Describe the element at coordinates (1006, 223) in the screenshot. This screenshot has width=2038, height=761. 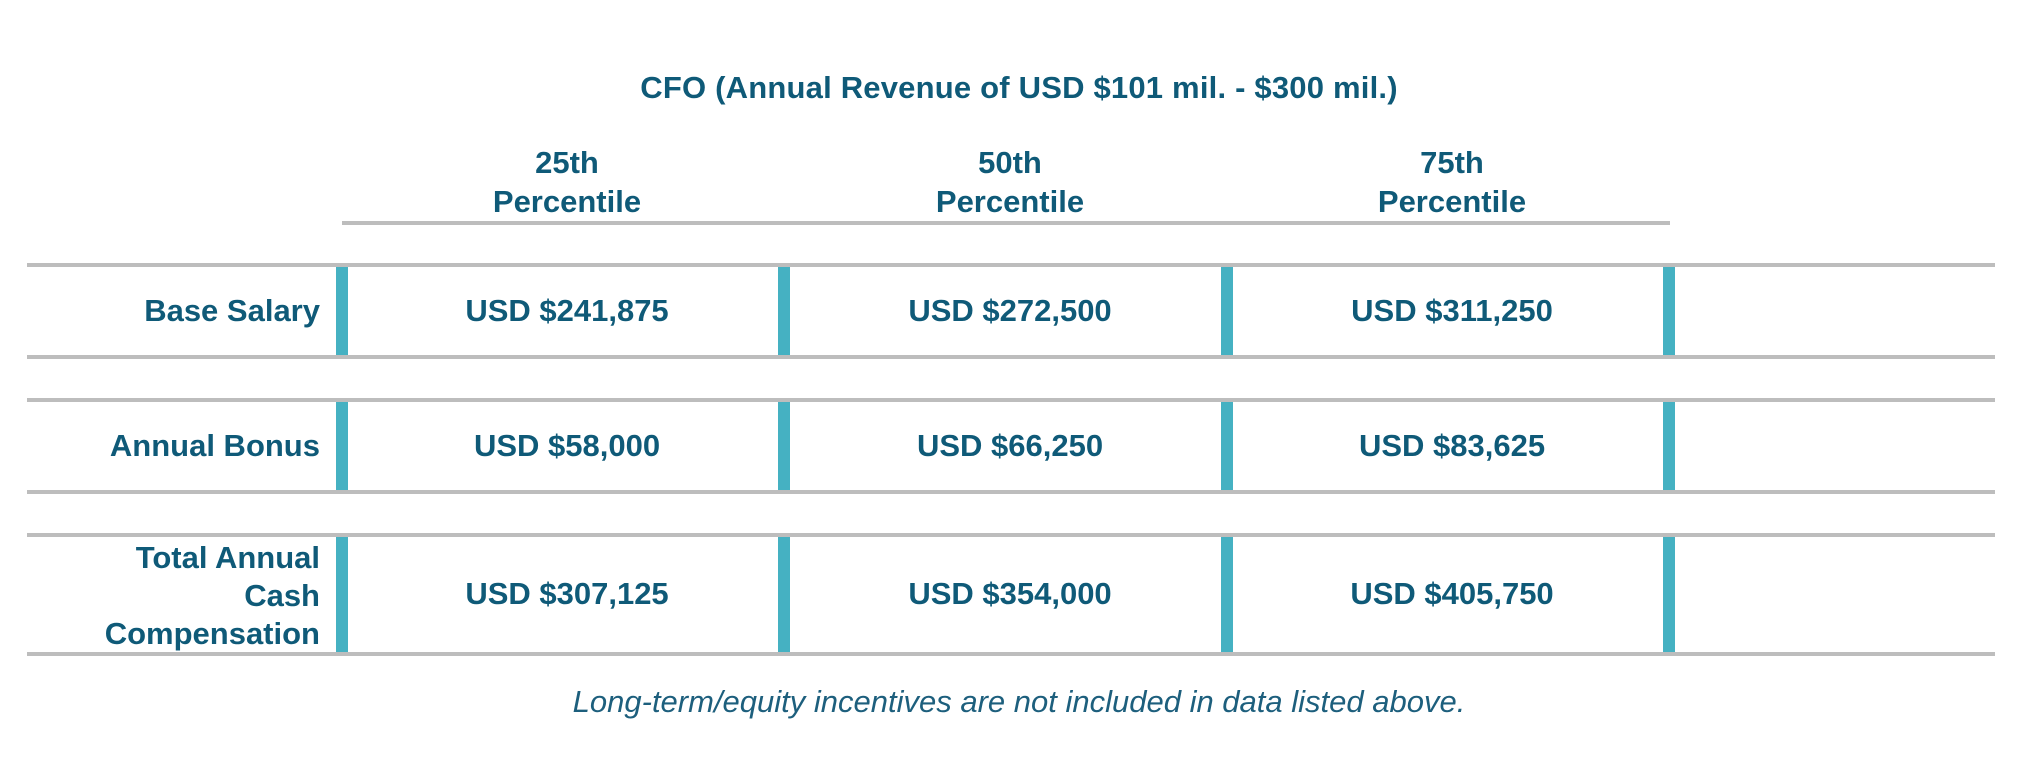
I see `header-underline` at that location.